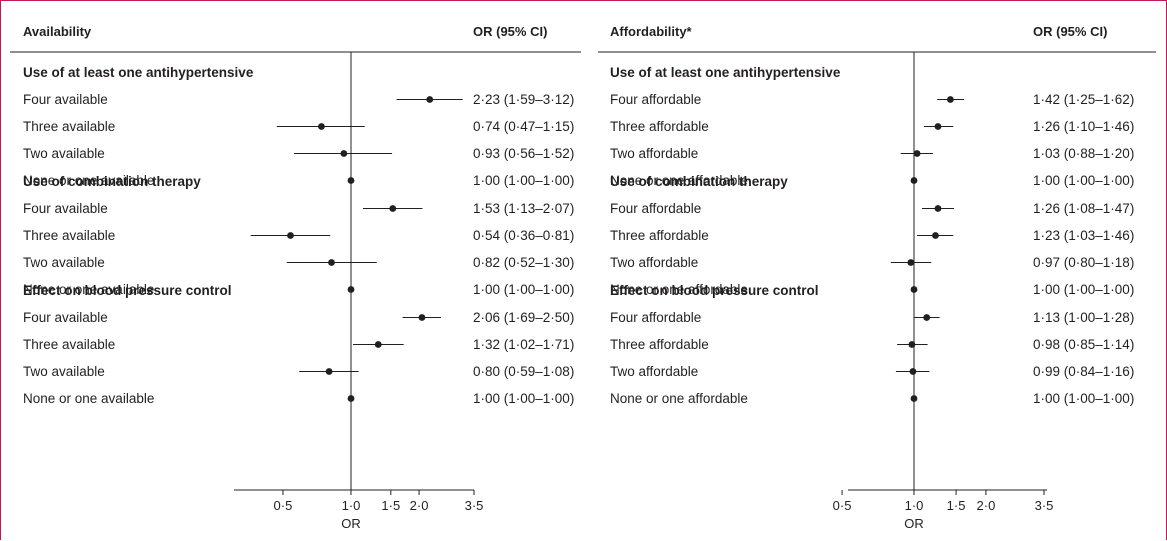 The image size is (1167, 541). What do you see at coordinates (523, 153) in the screenshot?
I see `or-ci-value: 0·93 (0·56–1·52)` at bounding box center [523, 153].